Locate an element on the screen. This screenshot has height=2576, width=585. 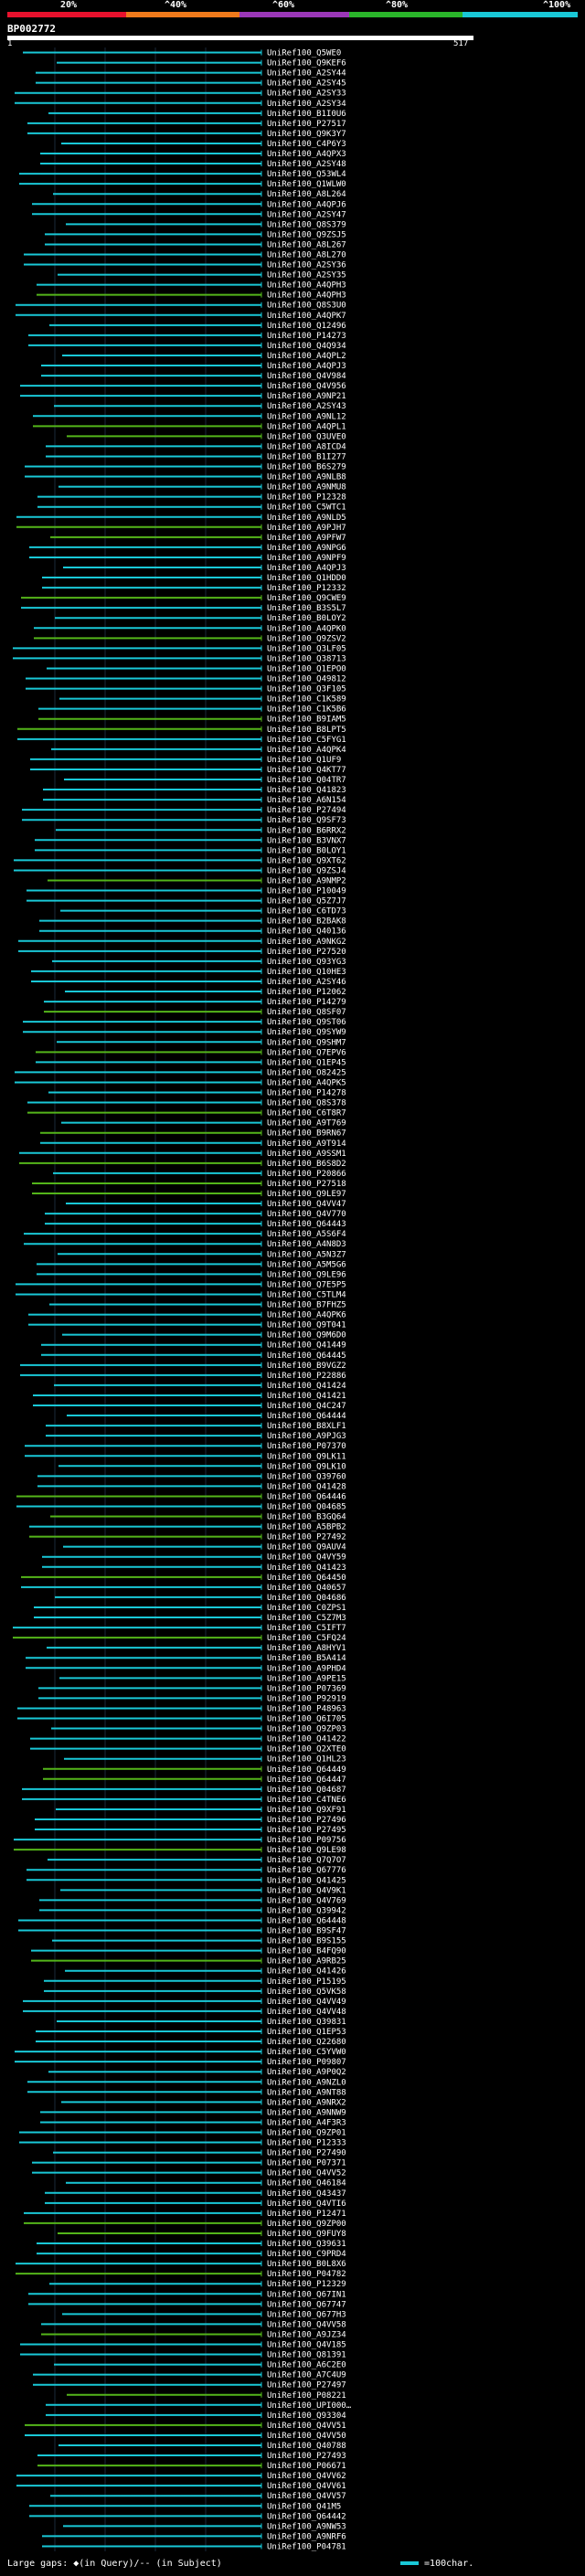
hit-label: UniRef100_P22886 is located at coordinates (307, 1376).